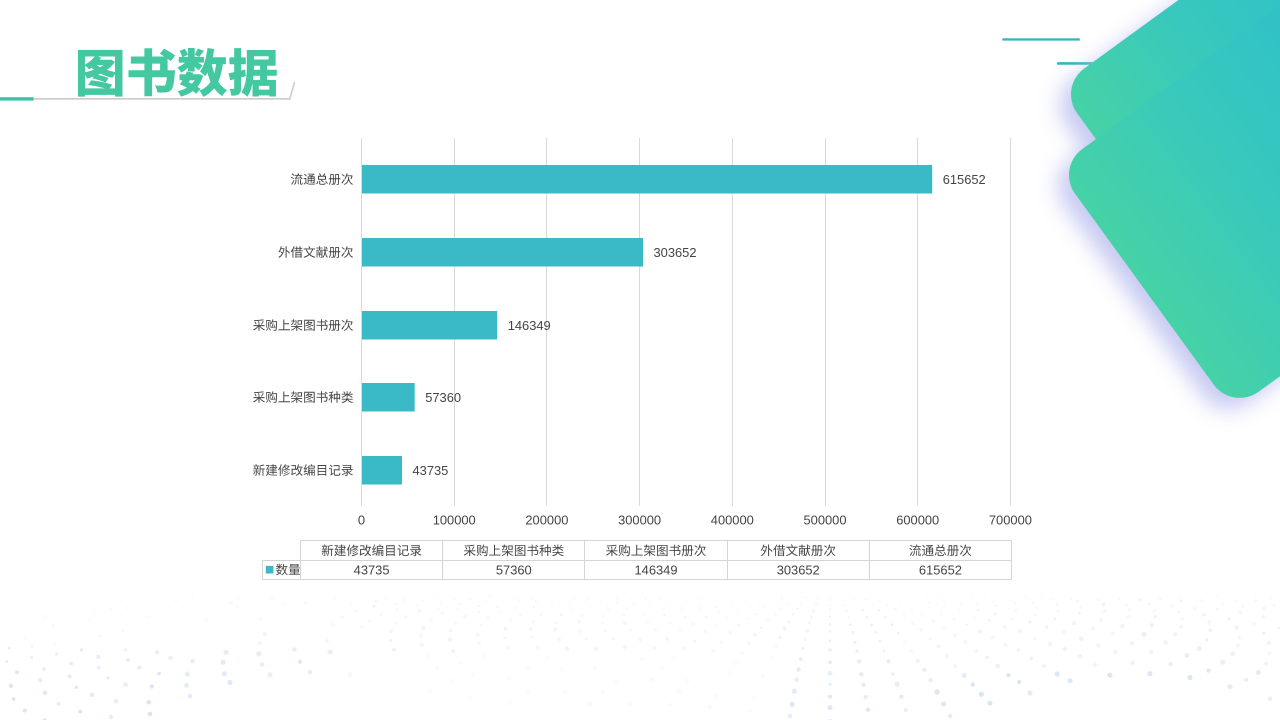 The width and height of the screenshot is (1280, 720). Describe the element at coordinates (824, 520) in the screenshot. I see `svg-text: 500000` at that location.